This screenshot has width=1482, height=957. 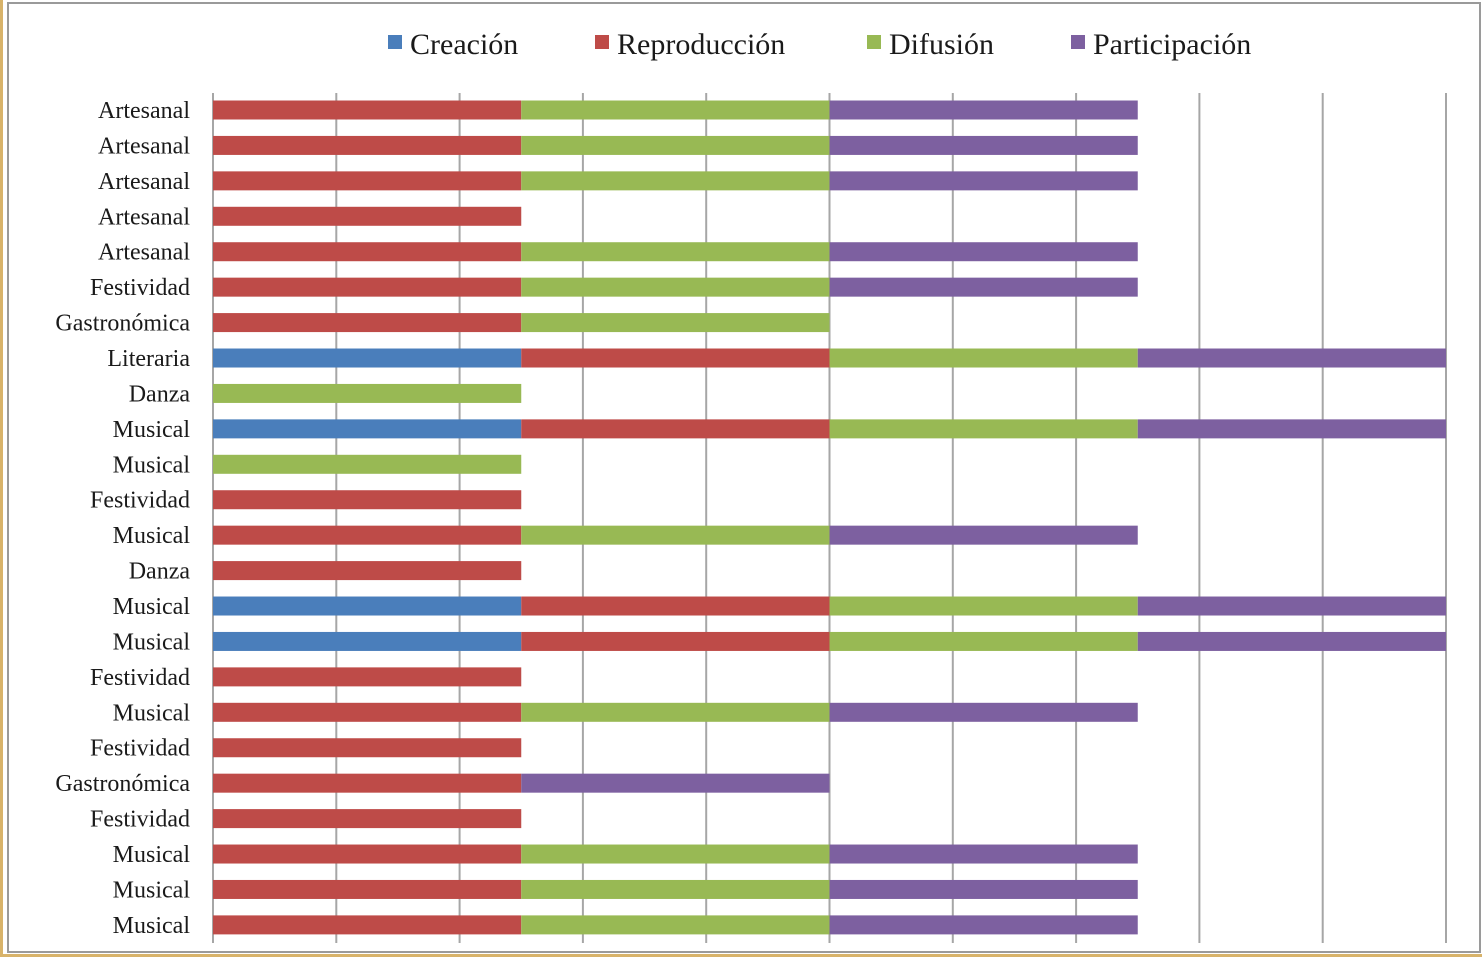 What do you see at coordinates (1078, 42) in the screenshot?
I see `legend-swatch-participacion` at bounding box center [1078, 42].